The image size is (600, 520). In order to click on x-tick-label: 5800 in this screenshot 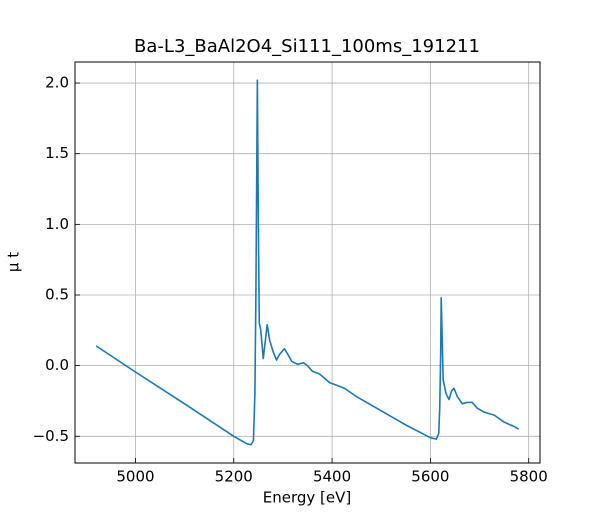, I will do `click(529, 477)`.